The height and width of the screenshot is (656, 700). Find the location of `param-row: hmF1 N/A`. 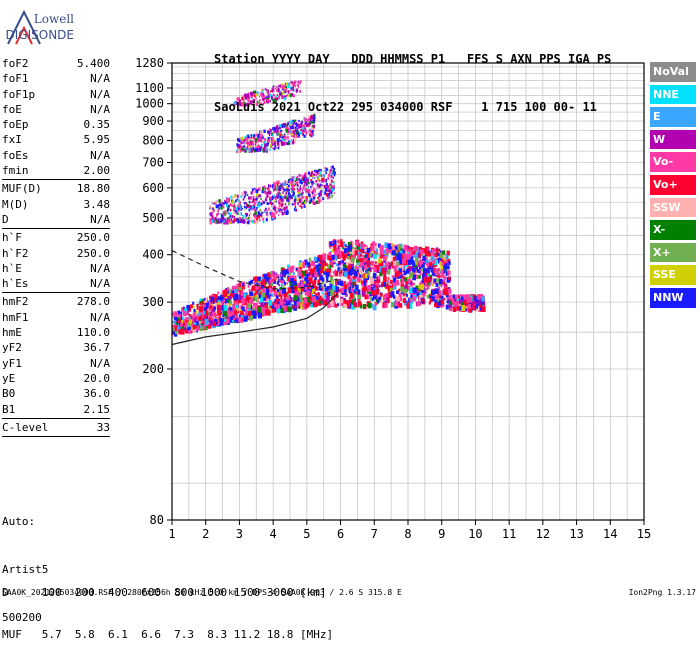

param-row: hmF1 N/A is located at coordinates (56, 317).